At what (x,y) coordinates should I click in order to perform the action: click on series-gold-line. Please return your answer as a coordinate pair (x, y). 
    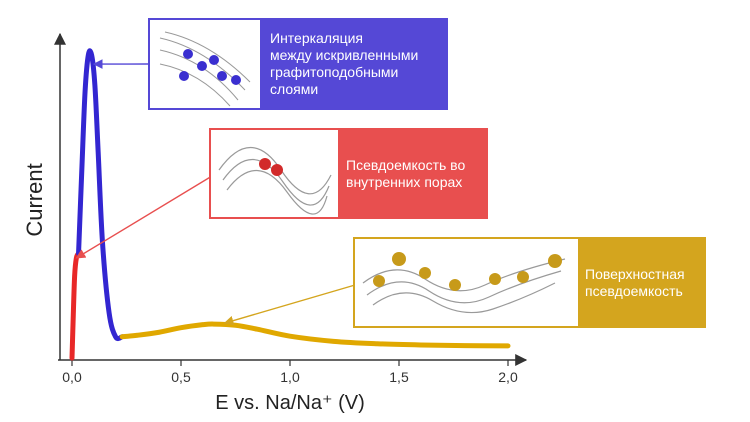
    Looking at the image, I should click on (315, 335).